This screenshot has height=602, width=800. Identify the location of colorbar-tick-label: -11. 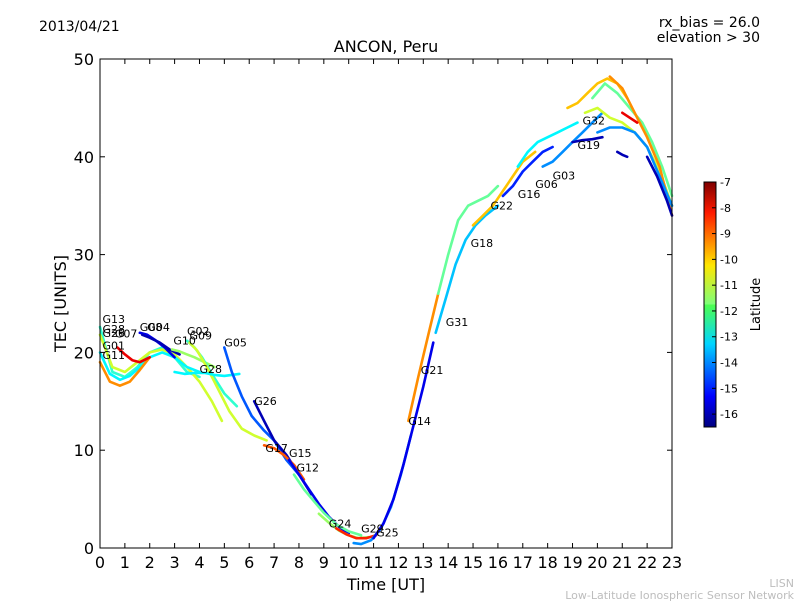
(729, 285).